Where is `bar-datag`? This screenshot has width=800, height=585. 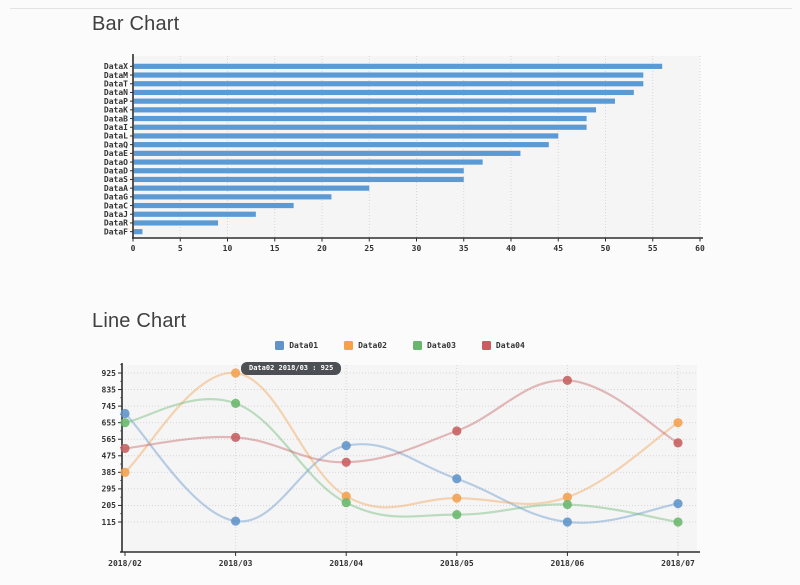 bar-datag is located at coordinates (232, 197).